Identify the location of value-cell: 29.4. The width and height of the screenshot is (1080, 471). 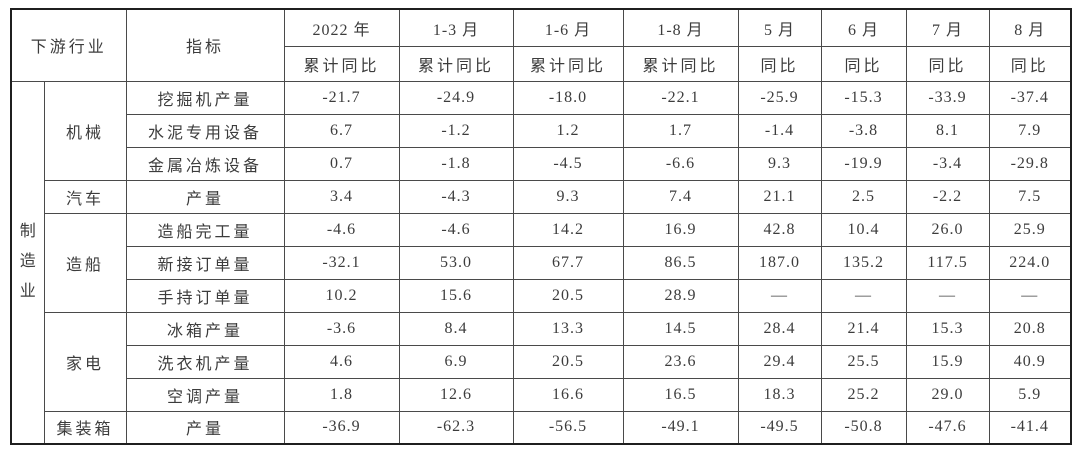
(779, 361).